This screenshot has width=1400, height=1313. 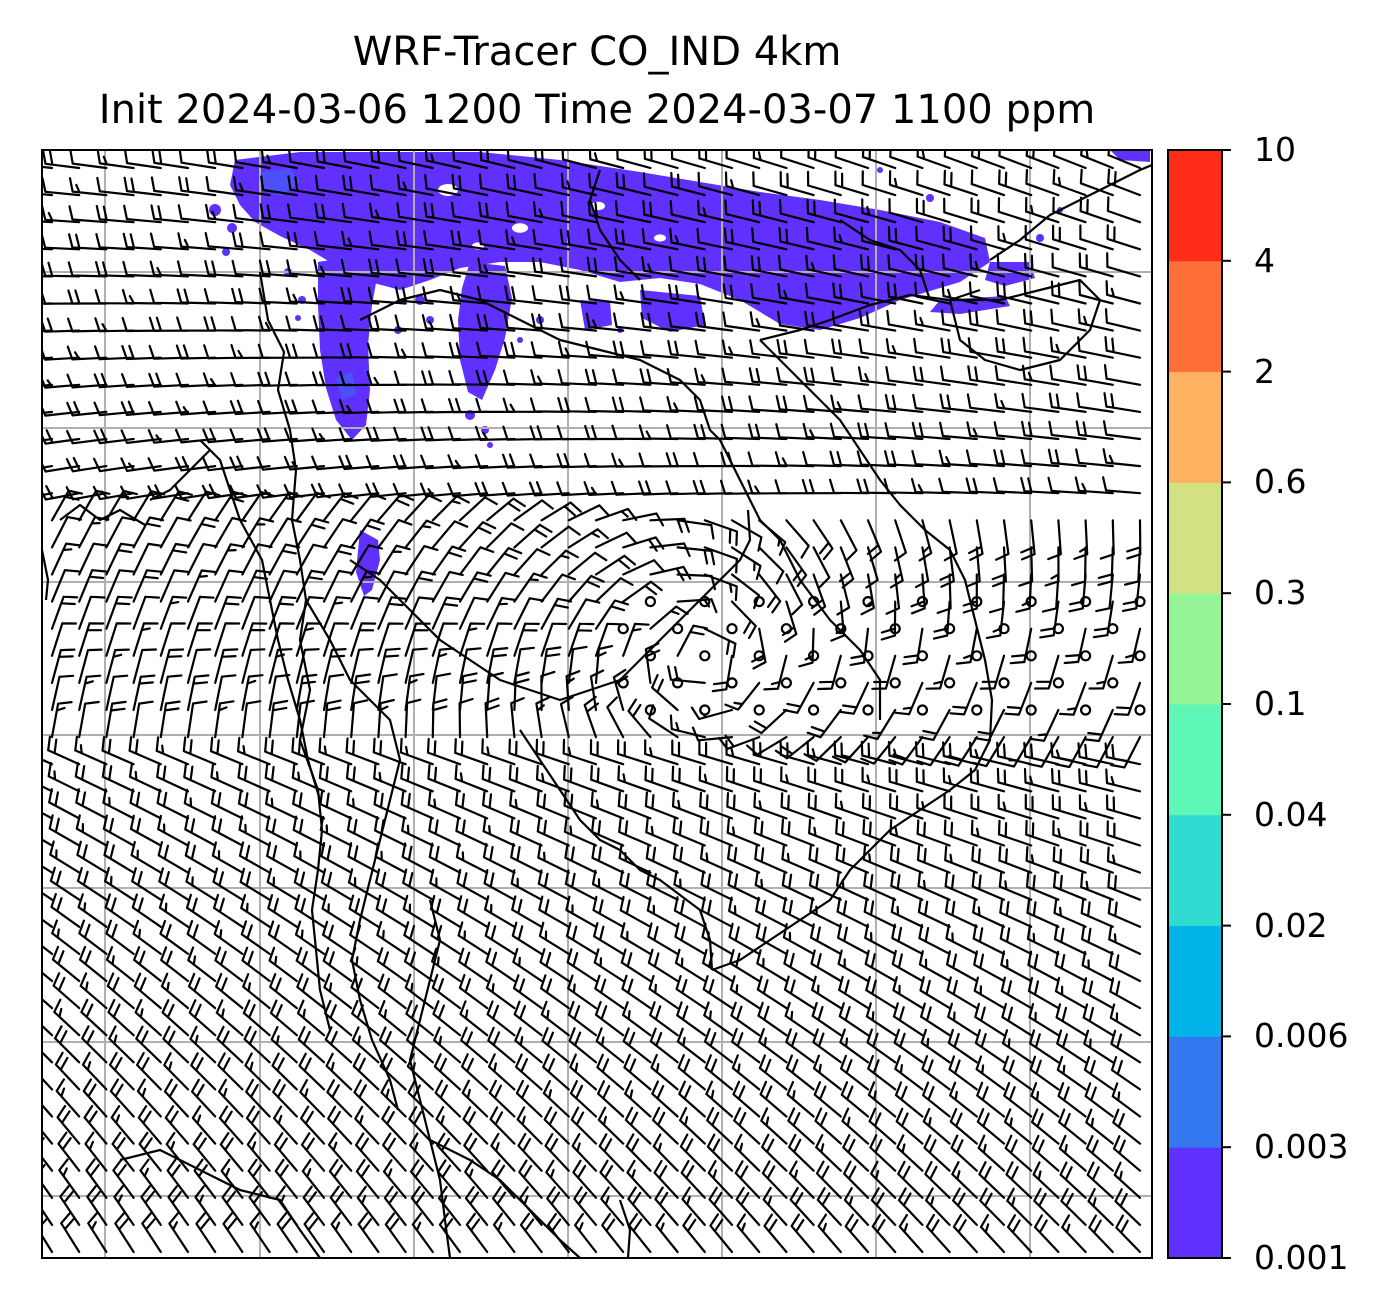 What do you see at coordinates (625, 1228) in the screenshot?
I see `coastline` at bounding box center [625, 1228].